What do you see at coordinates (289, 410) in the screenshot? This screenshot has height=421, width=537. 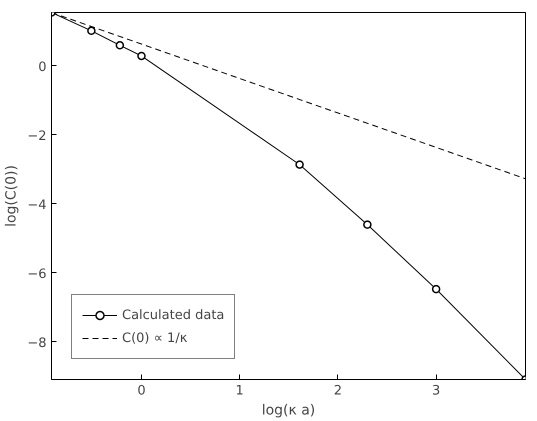 I see `x-axis-title: log(κ a)` at bounding box center [289, 410].